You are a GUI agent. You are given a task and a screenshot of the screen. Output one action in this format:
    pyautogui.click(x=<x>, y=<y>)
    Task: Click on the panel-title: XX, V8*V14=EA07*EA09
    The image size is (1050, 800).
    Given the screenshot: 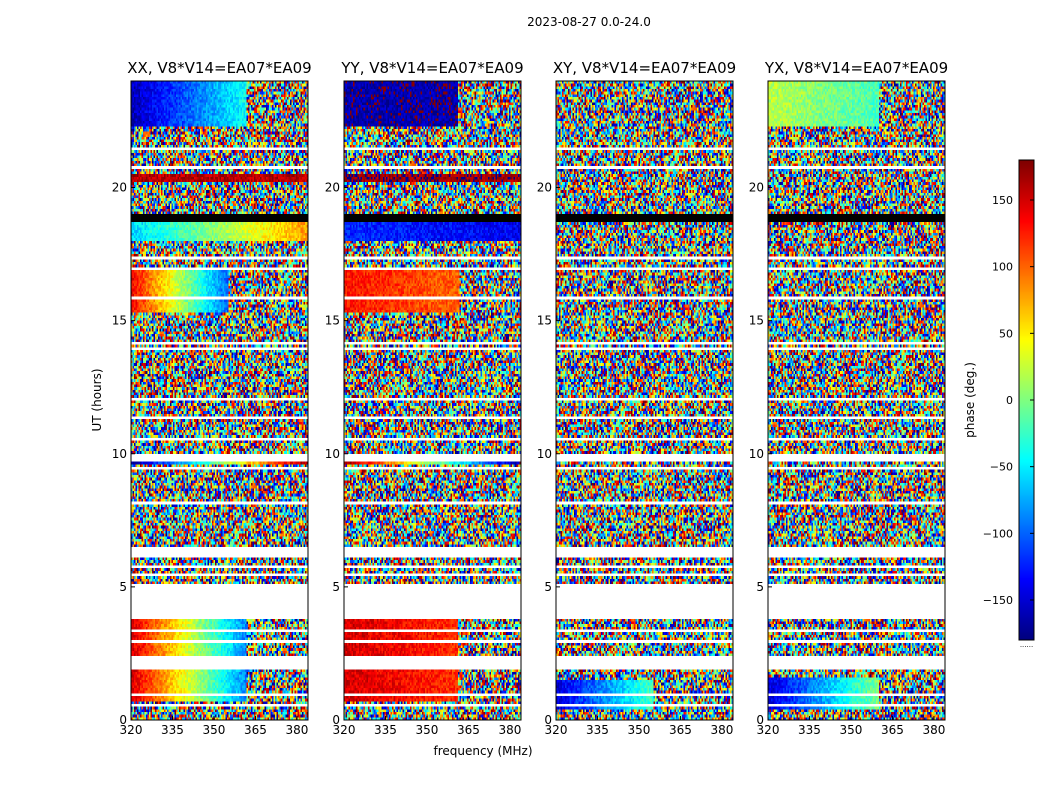 What is the action you would take?
    pyautogui.click(x=219, y=68)
    